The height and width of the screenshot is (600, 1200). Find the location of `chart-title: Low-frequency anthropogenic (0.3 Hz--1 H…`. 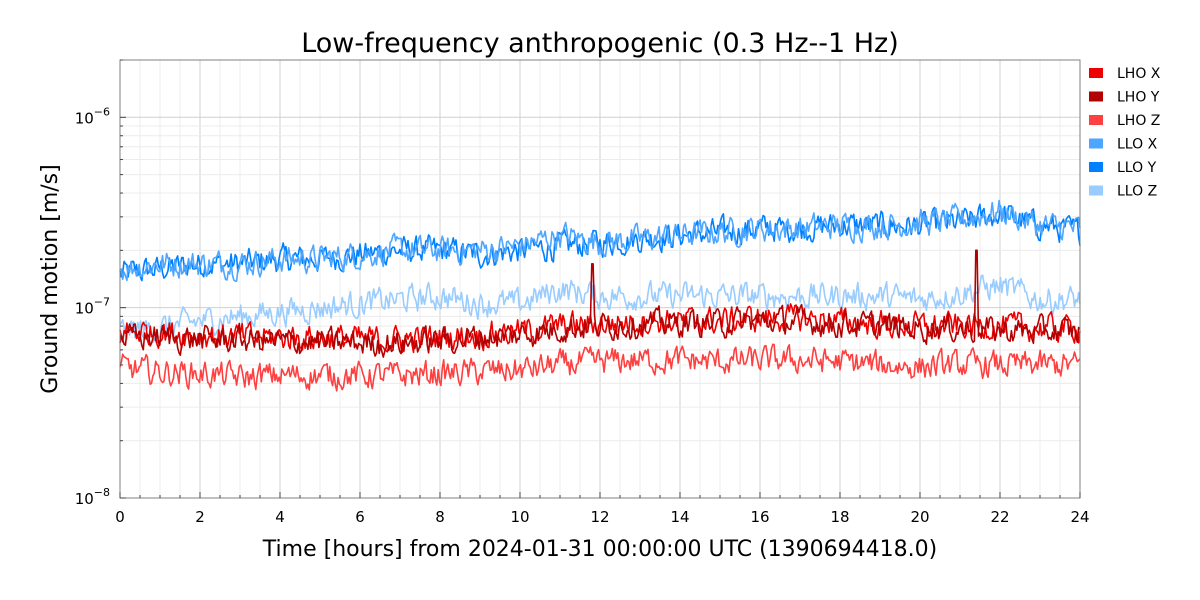

chart-title: Low-frequency anthropogenic (0.3 Hz--1 H… is located at coordinates (600, 43).